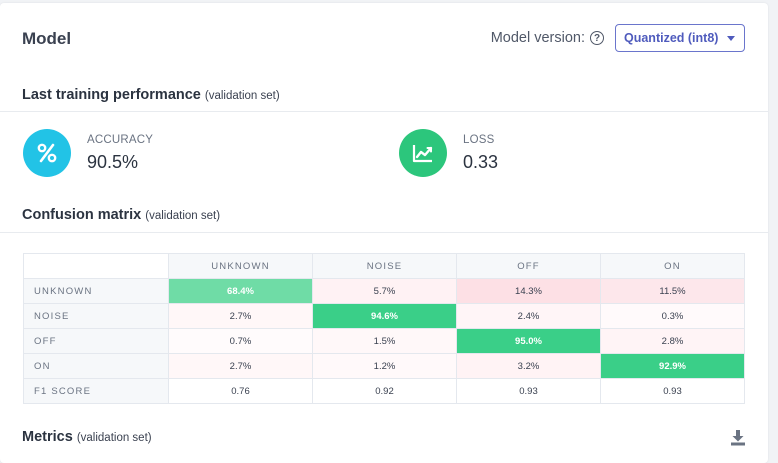 The width and height of the screenshot is (778, 463). What do you see at coordinates (528, 316) in the screenshot?
I see `matrix-cell: 2.4%` at bounding box center [528, 316].